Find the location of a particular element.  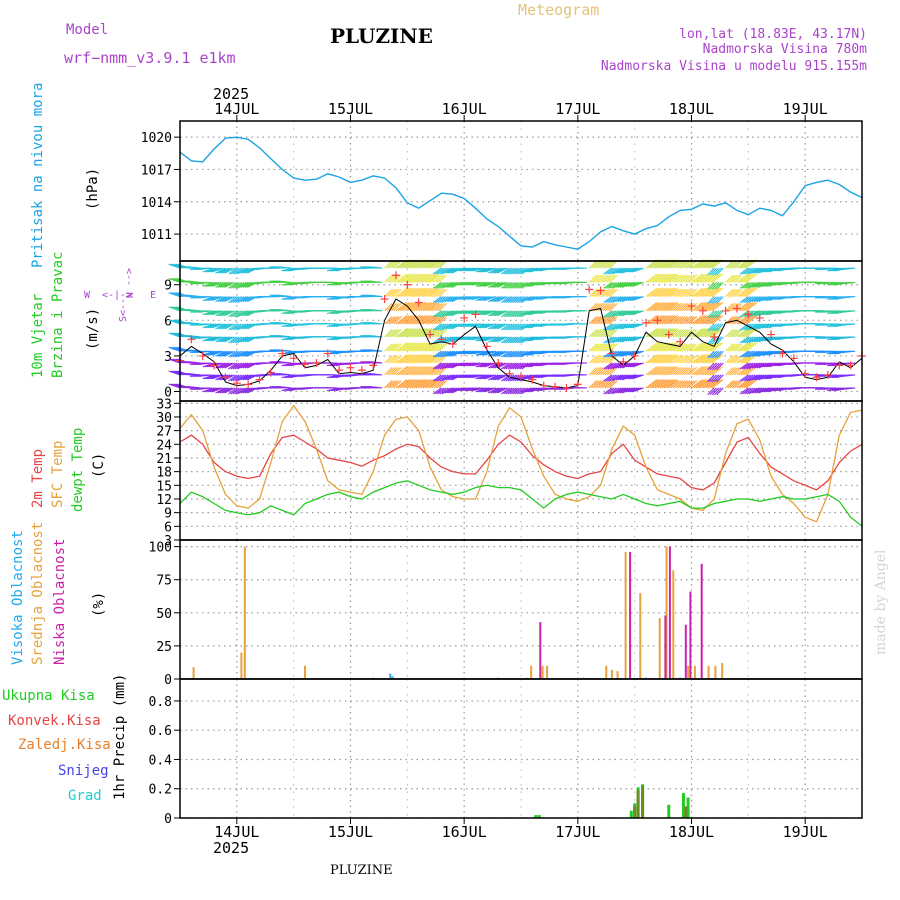

ytick-label-precip-2: 0.4 is located at coordinates (161, 760).